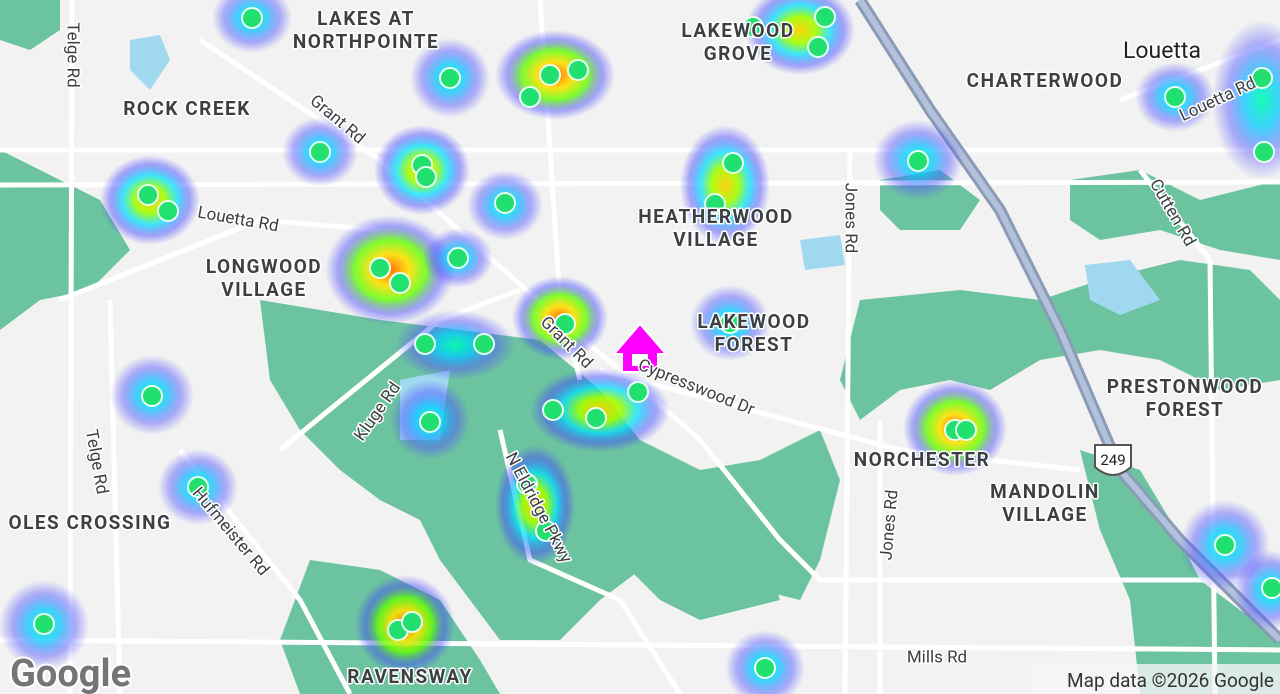 The width and height of the screenshot is (1280, 694). I want to click on place-label: PRESTONWOOD, so click(1185, 386).